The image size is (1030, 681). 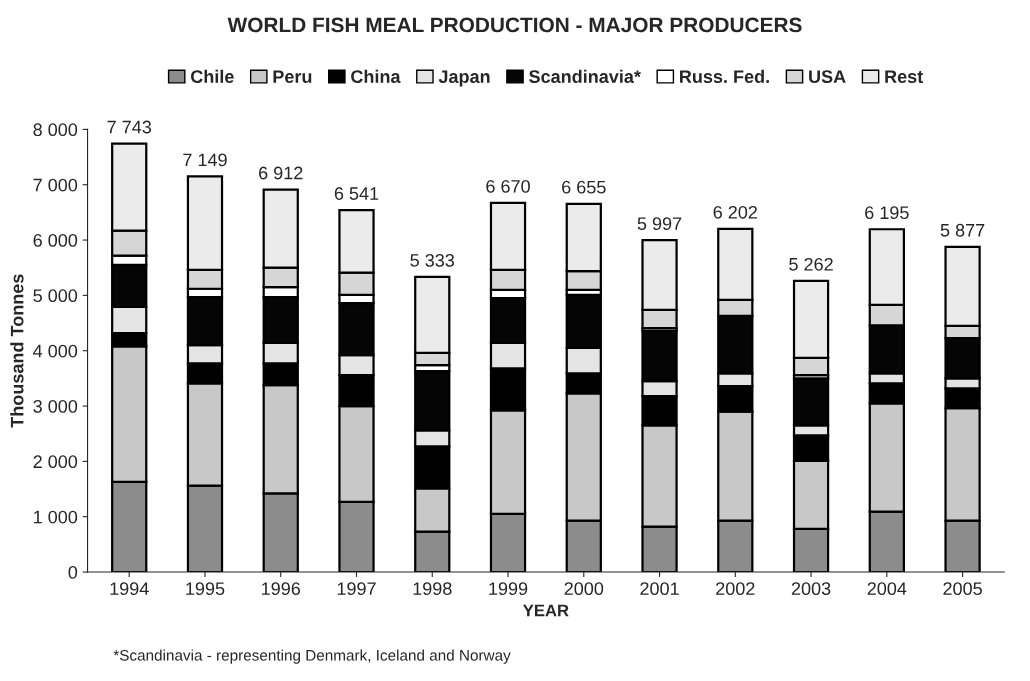 I want to click on text: *Scandinavia - representing Denmark, Iceland and Norway, so click(x=312, y=656).